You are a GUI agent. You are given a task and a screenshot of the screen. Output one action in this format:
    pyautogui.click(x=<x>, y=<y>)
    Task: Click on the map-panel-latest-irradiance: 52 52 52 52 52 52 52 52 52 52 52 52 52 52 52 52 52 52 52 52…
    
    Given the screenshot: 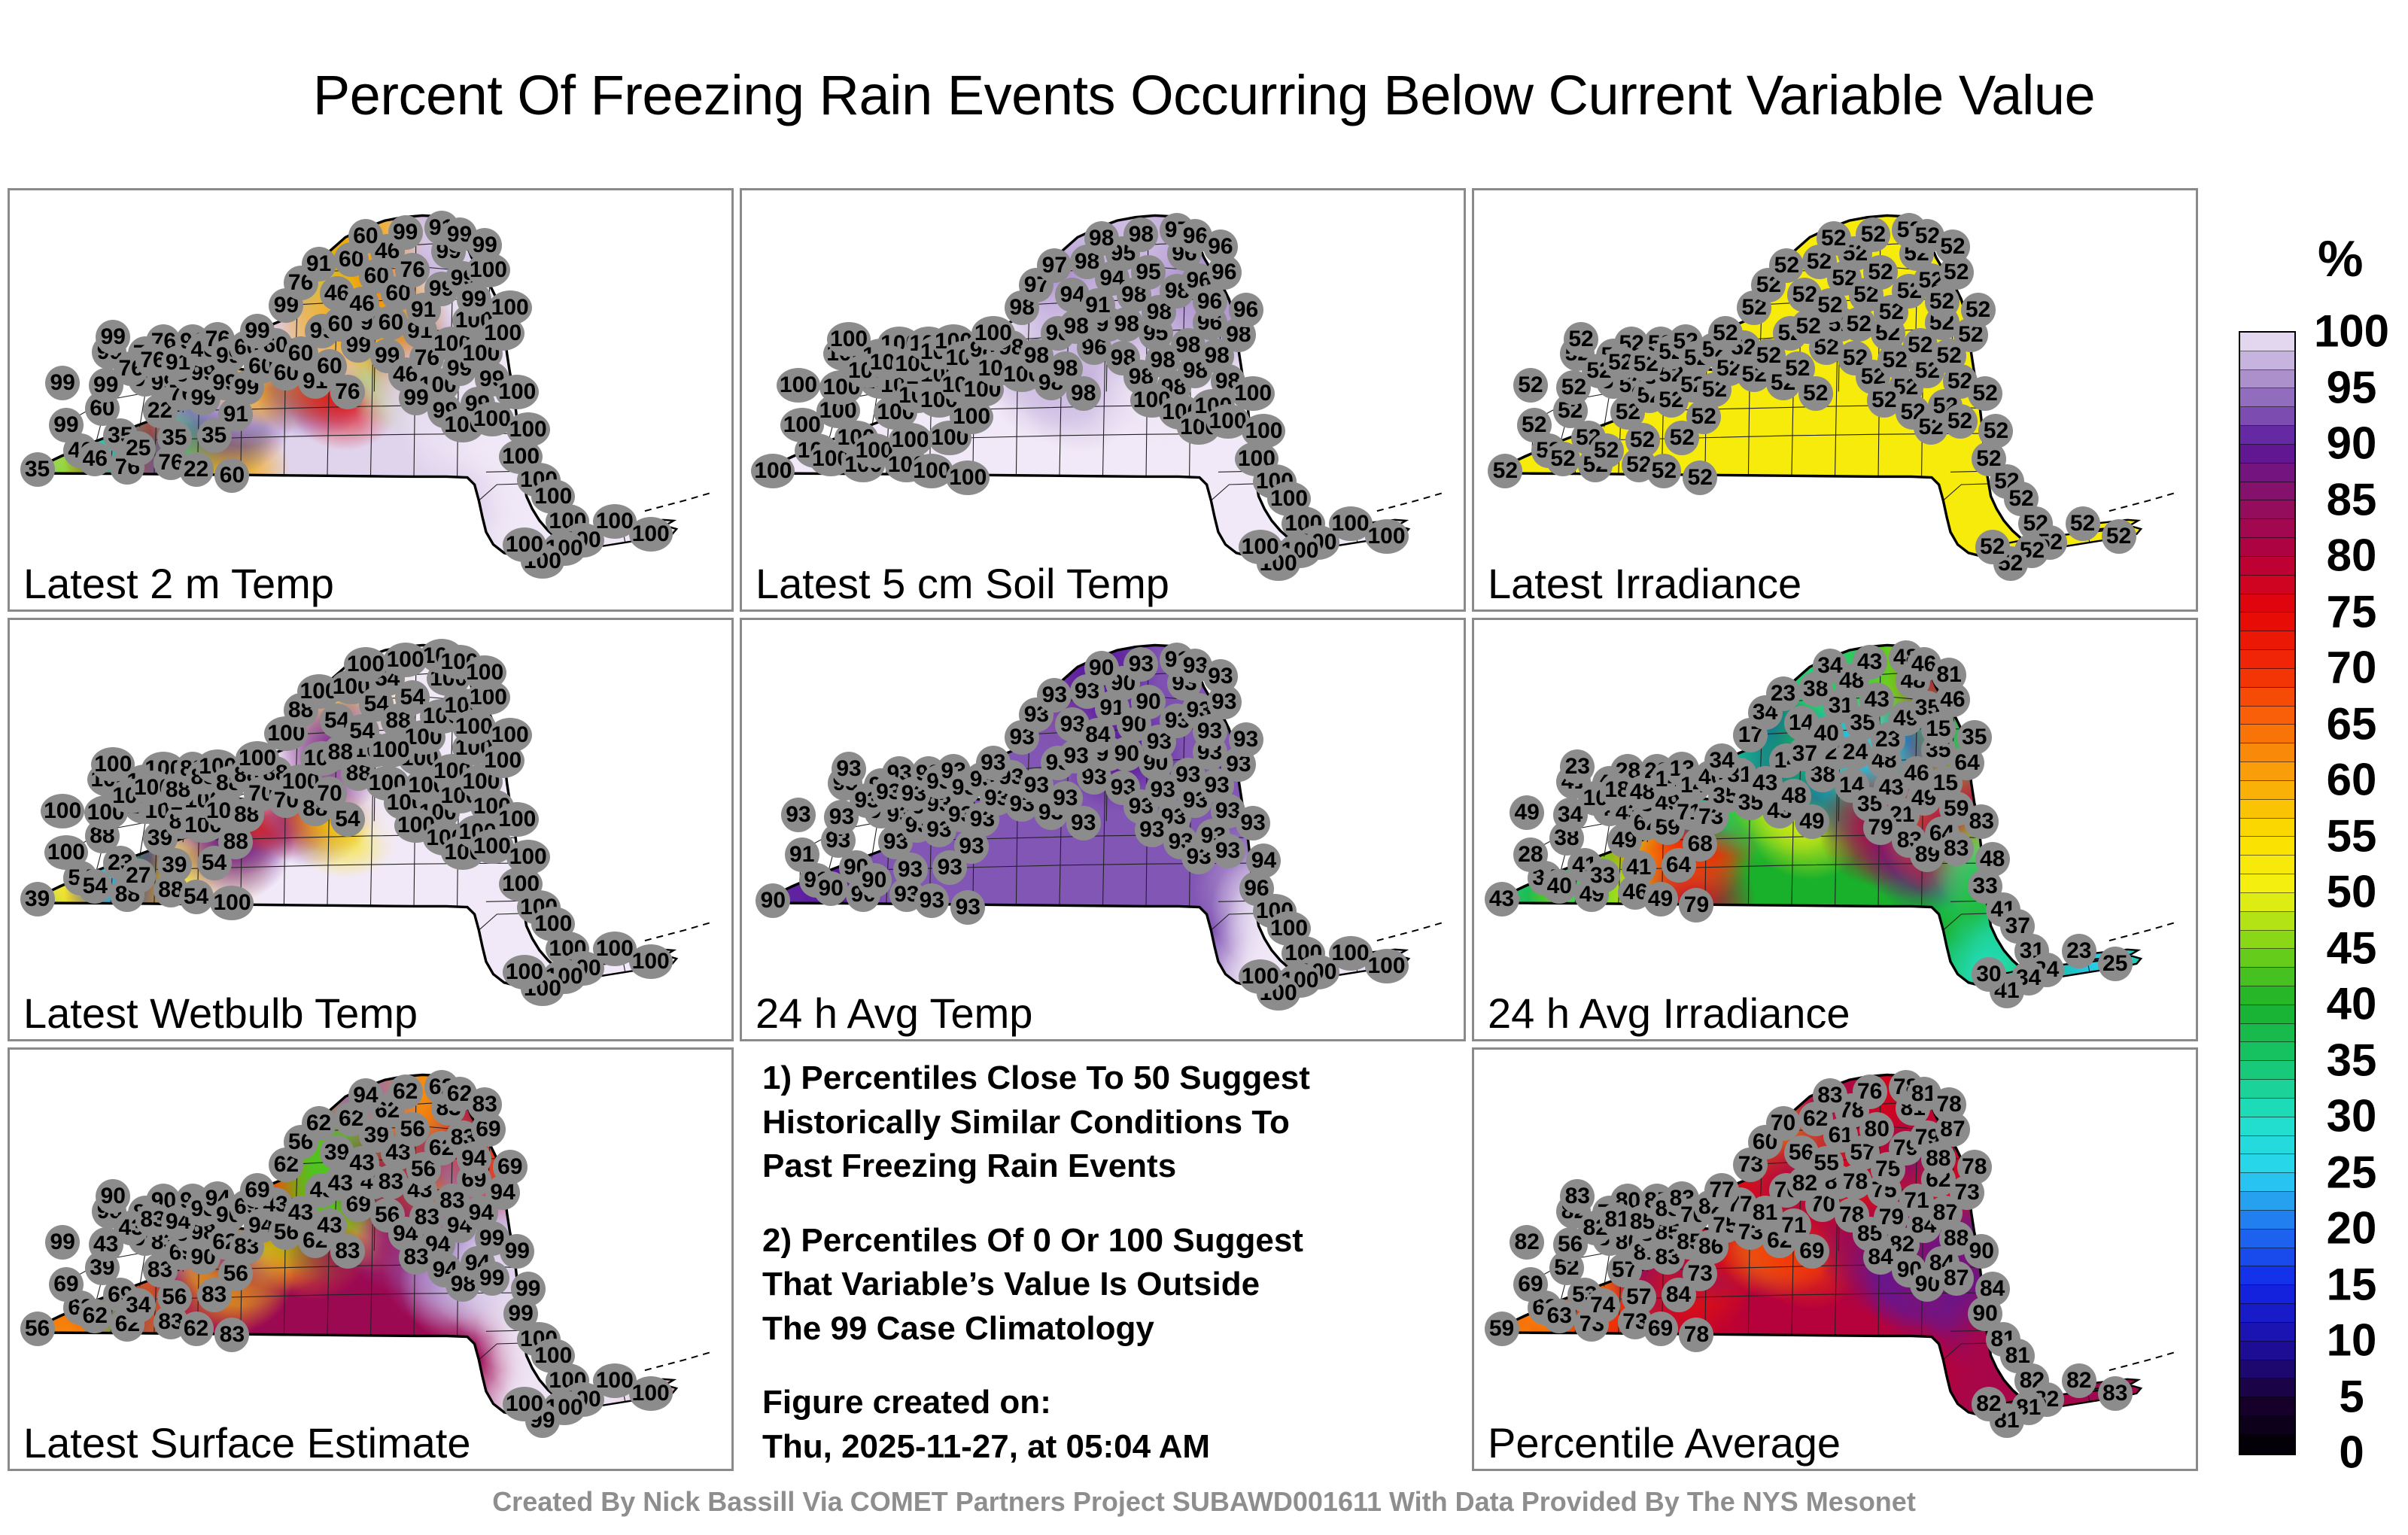 What is the action you would take?
    pyautogui.click(x=1835, y=400)
    